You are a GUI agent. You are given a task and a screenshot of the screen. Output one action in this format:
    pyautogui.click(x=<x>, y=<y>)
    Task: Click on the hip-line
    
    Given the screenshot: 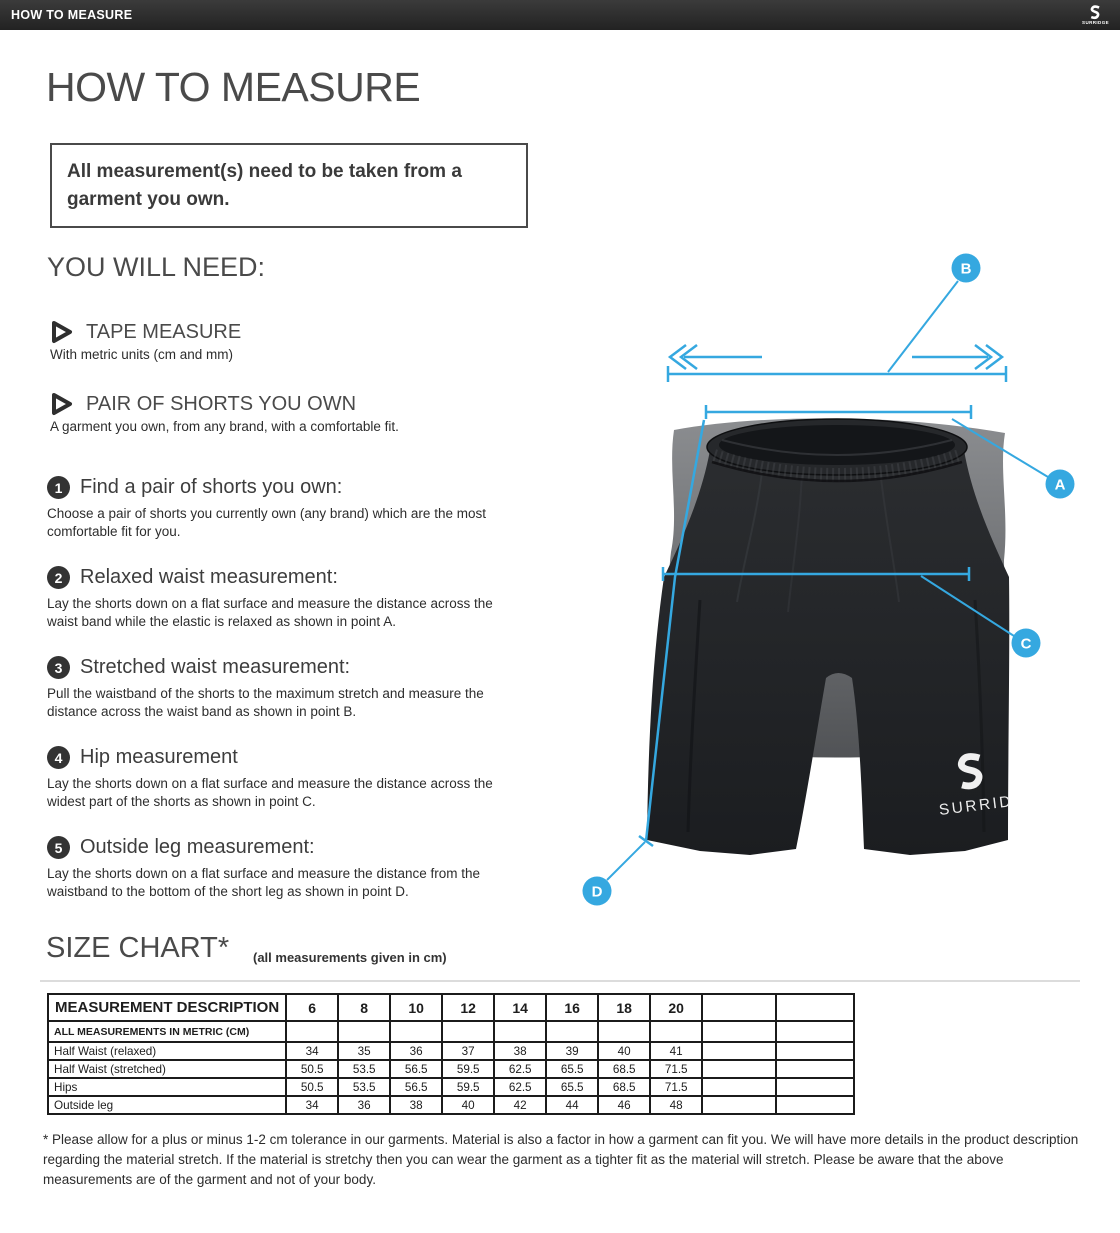 What is the action you would take?
    pyautogui.click(x=838, y=602)
    